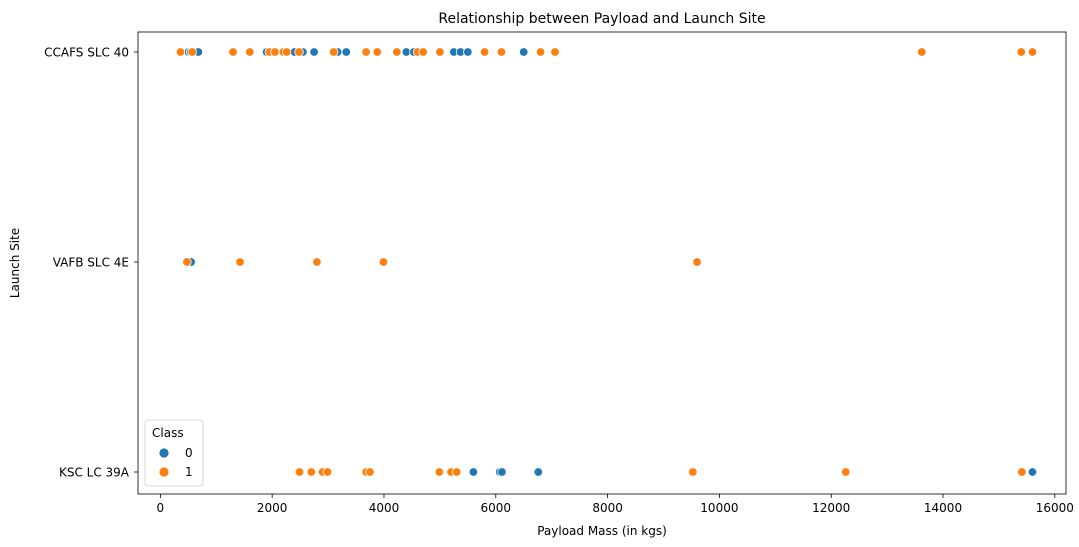  Describe the element at coordinates (174, 453) in the screenshot. I see `legend: Class 0 1` at that location.